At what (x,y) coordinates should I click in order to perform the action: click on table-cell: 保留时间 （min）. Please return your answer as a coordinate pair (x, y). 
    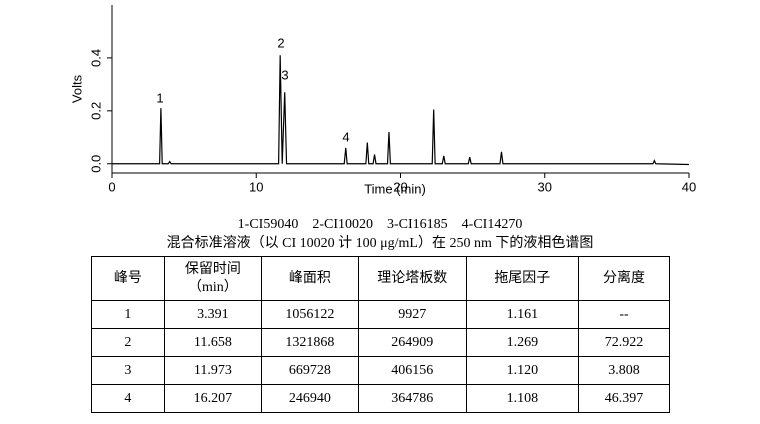
    Looking at the image, I should click on (212, 278).